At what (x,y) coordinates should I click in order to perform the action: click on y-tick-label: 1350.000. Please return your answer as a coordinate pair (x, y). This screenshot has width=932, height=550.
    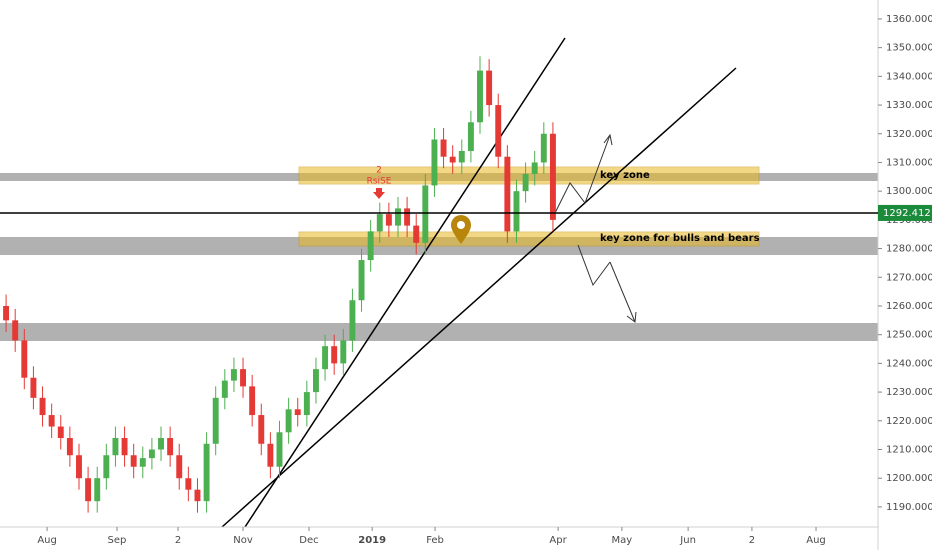
    Looking at the image, I should click on (909, 48).